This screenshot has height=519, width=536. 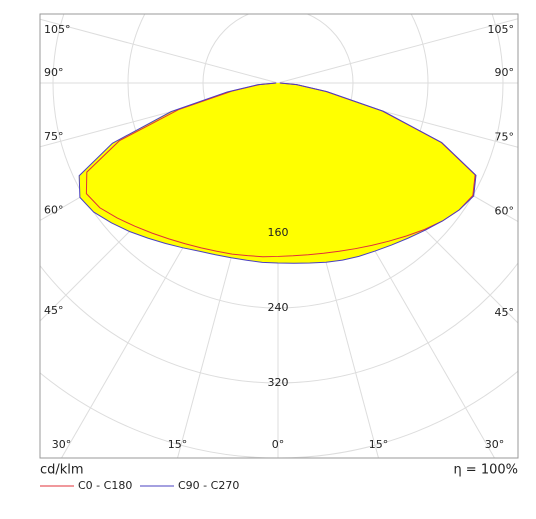 I want to click on ring-label: 320, so click(x=278, y=382).